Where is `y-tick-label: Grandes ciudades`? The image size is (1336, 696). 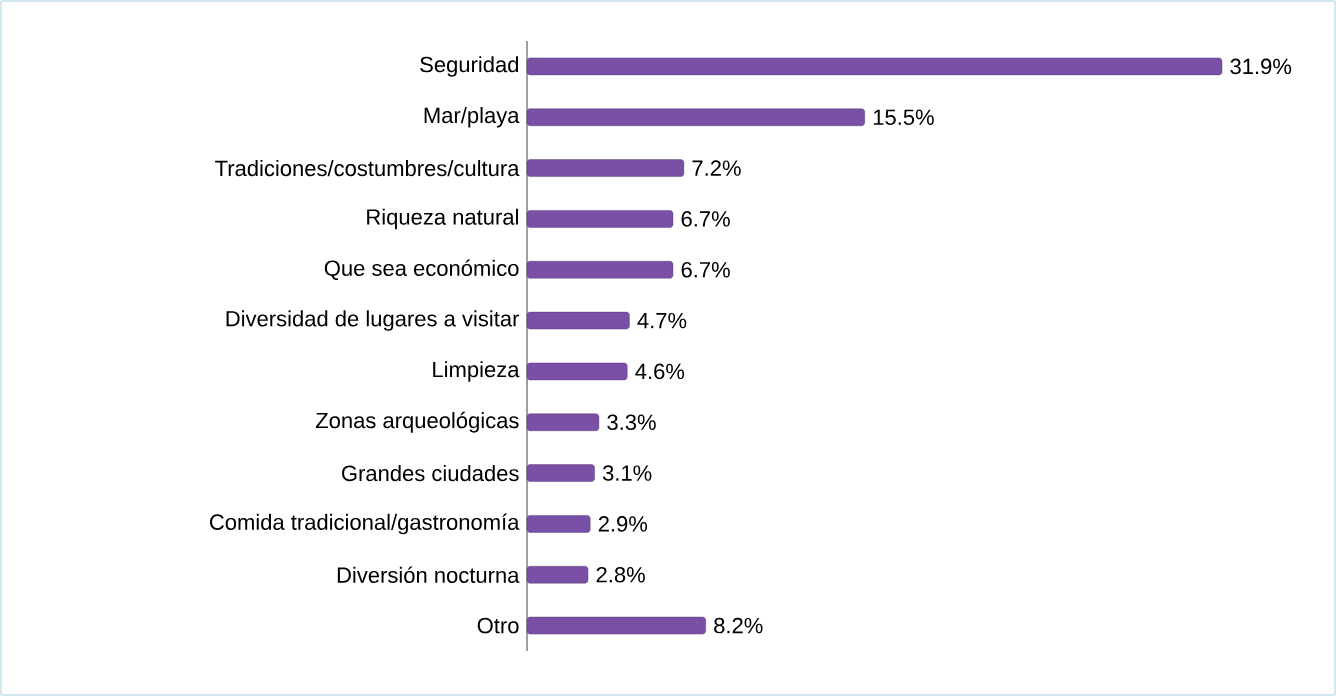 y-tick-label: Grandes ciudades is located at coordinates (430, 473).